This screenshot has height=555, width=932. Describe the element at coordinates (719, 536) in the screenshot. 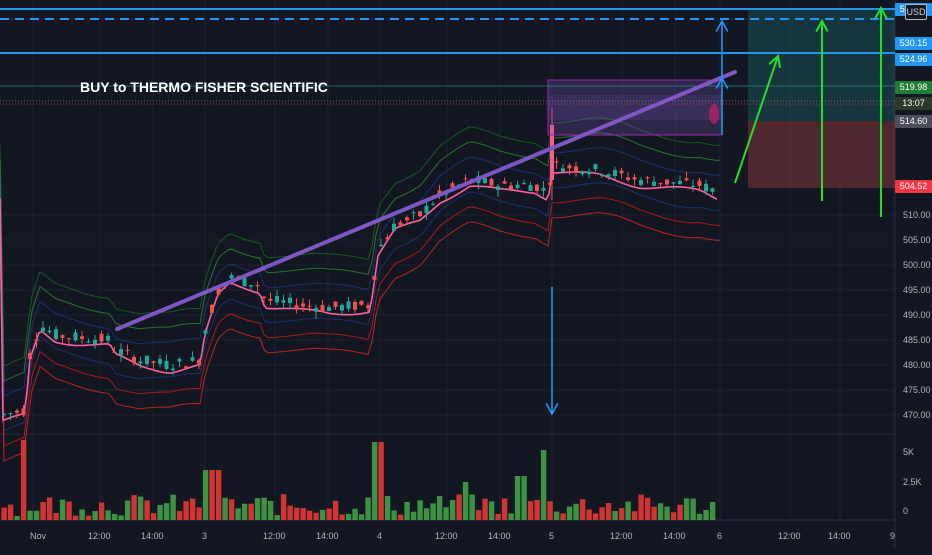

I see `time-axis-label: 6` at that location.